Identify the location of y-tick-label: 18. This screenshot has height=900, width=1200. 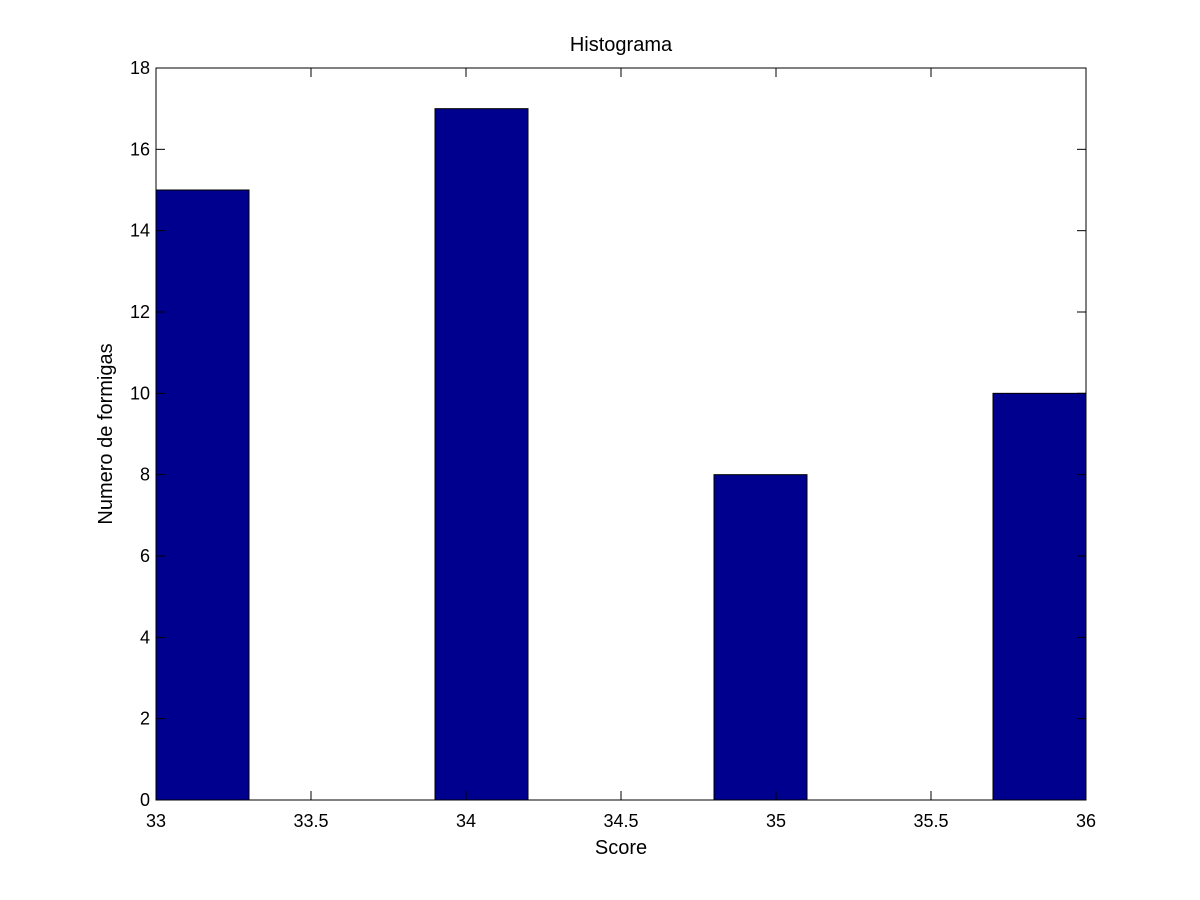
(140, 68).